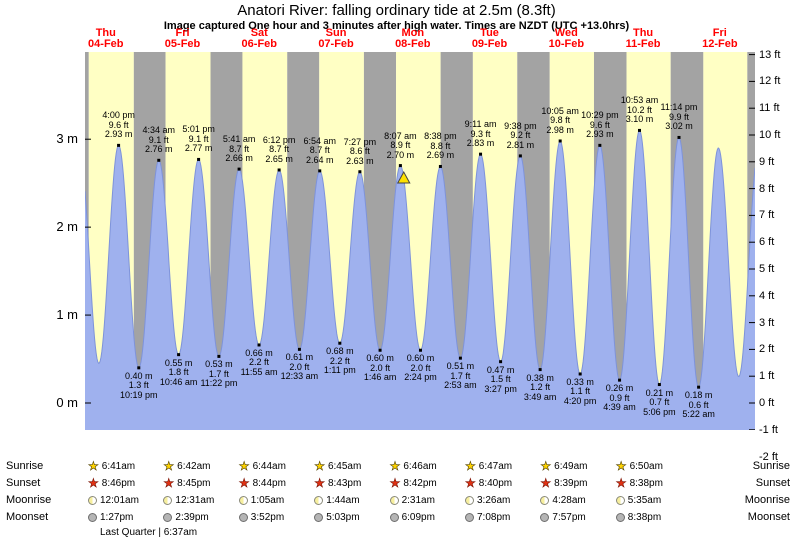 Image resolution: width=793 pixels, height=539 pixels. Describe the element at coordinates (767, 161) in the screenshot. I see `axis-label-ft: 9 ft` at that location.